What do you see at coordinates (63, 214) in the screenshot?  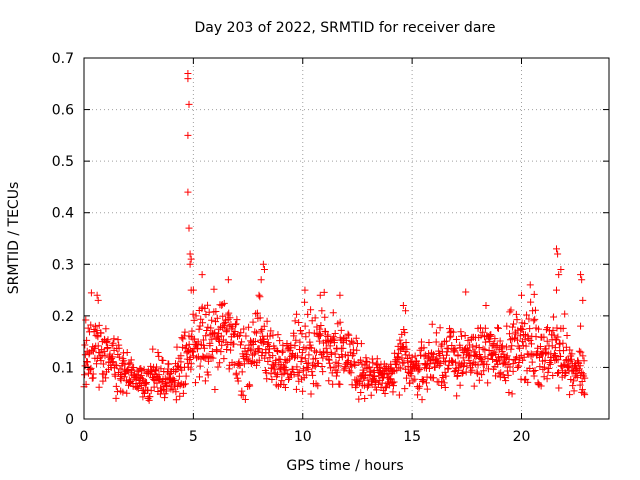 I see `y-tick-label: 0.4` at bounding box center [63, 214].